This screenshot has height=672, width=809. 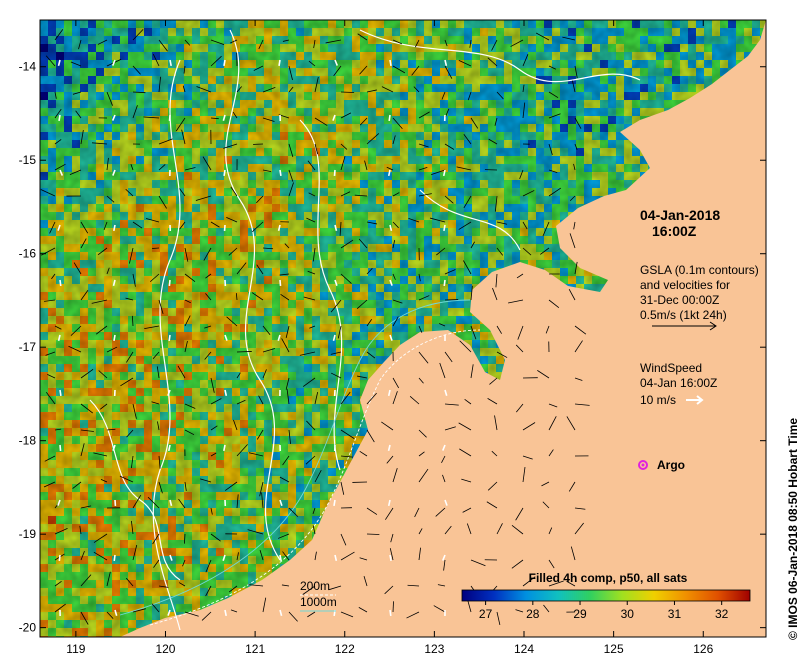 What do you see at coordinates (722, 614) in the screenshot?
I see `colorbar-tick-label: 32` at bounding box center [722, 614].